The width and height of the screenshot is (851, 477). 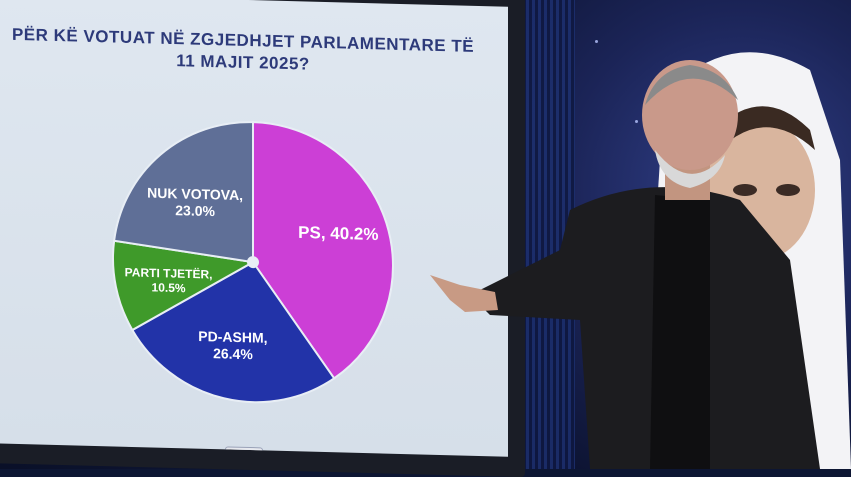 I want to click on pie-label-1: PD-ASHM,26.4%, so click(x=232, y=345).